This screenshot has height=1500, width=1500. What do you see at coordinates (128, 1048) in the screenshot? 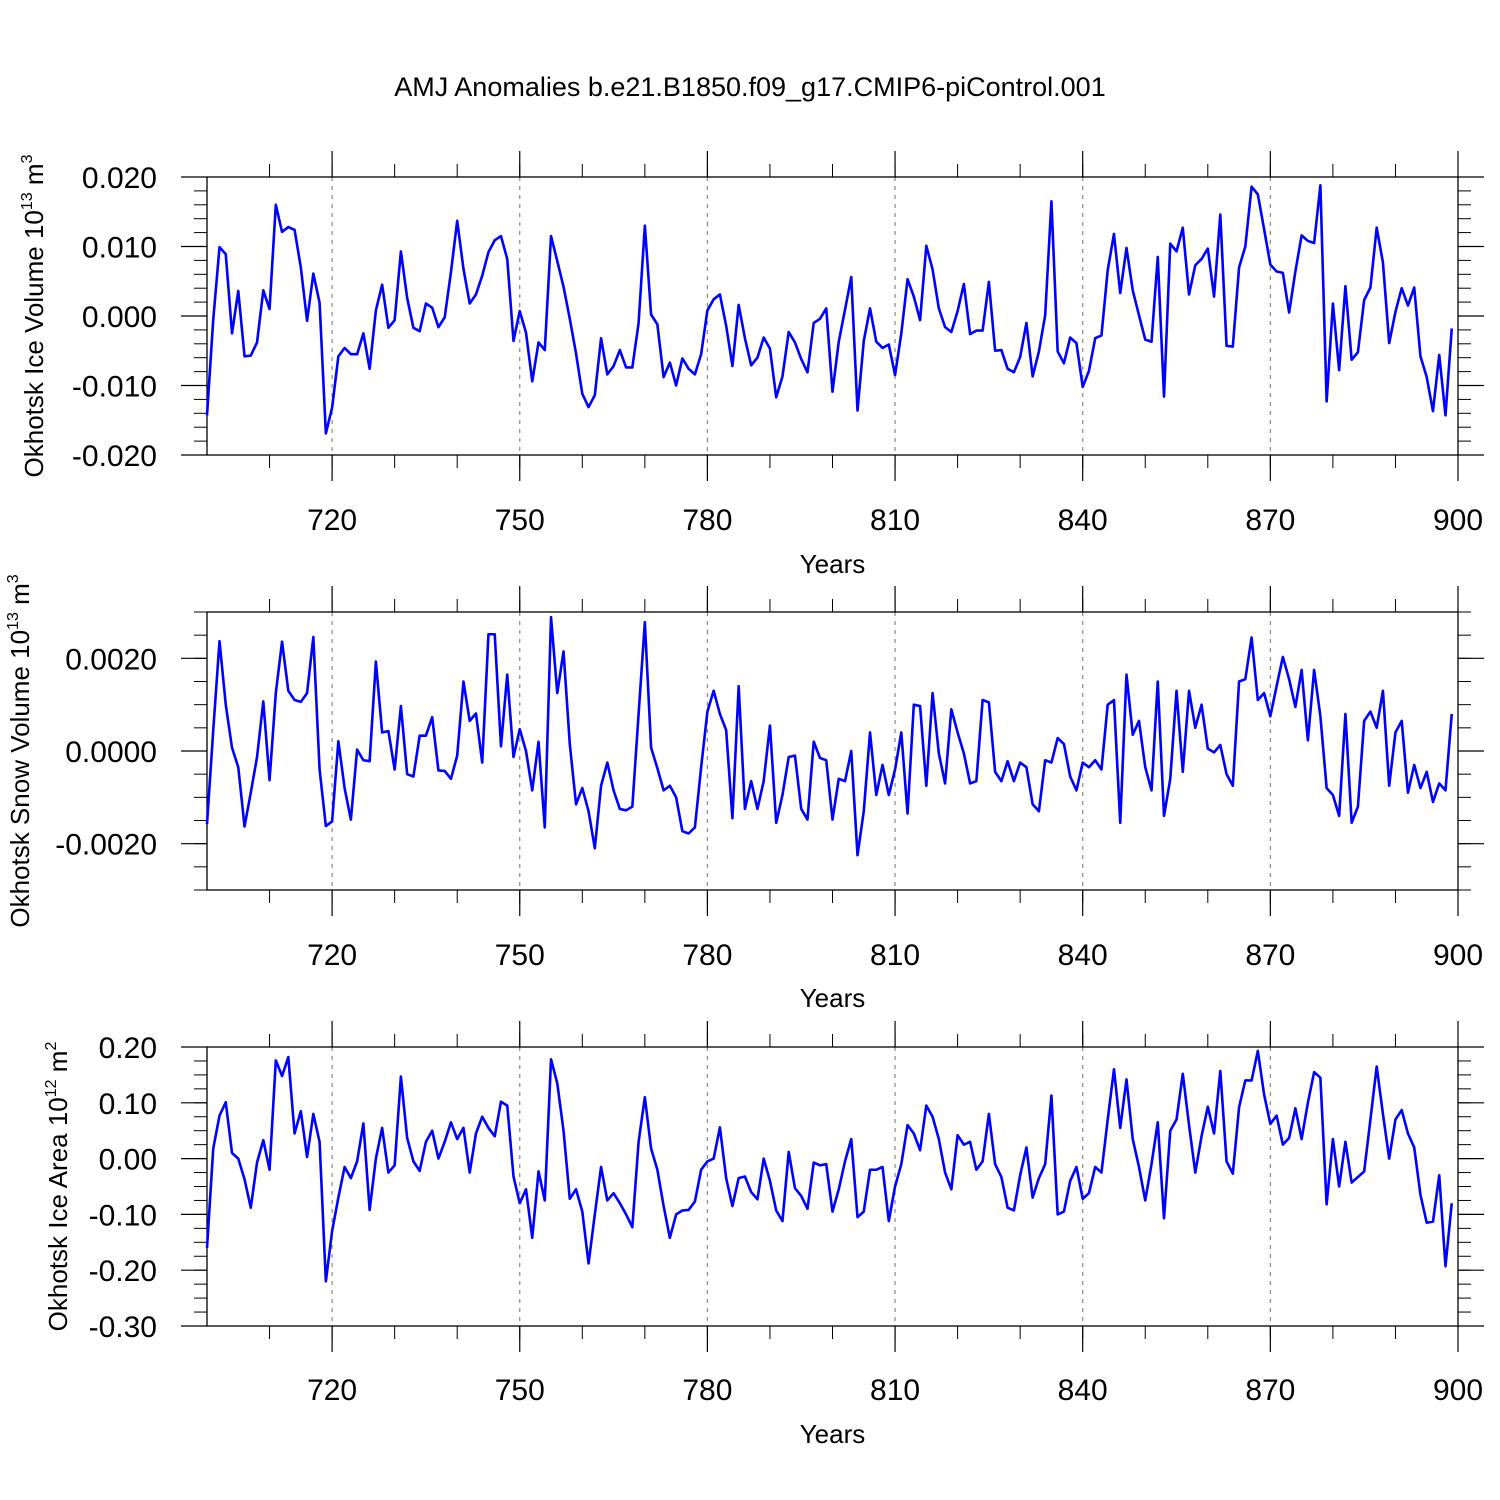
I see `y-tick-label: 0.20` at bounding box center [128, 1048].